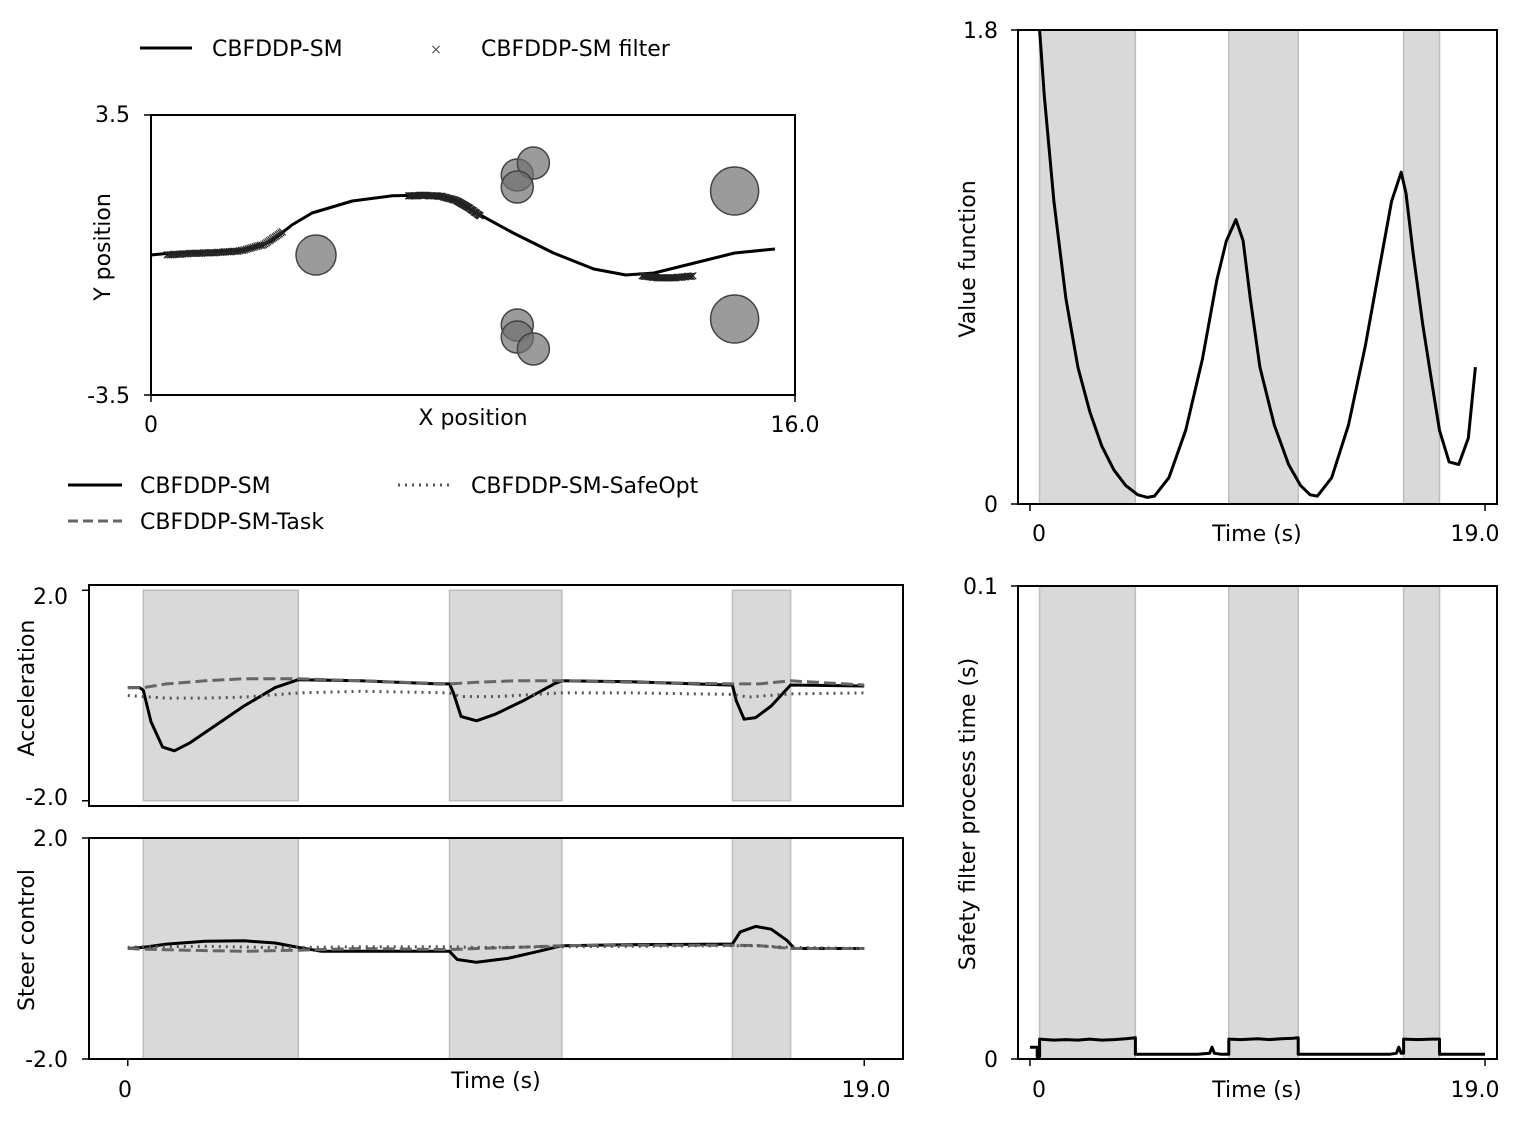  Describe the element at coordinates (108, 396) in the screenshot. I see `y-tick-label: -3.5` at that location.